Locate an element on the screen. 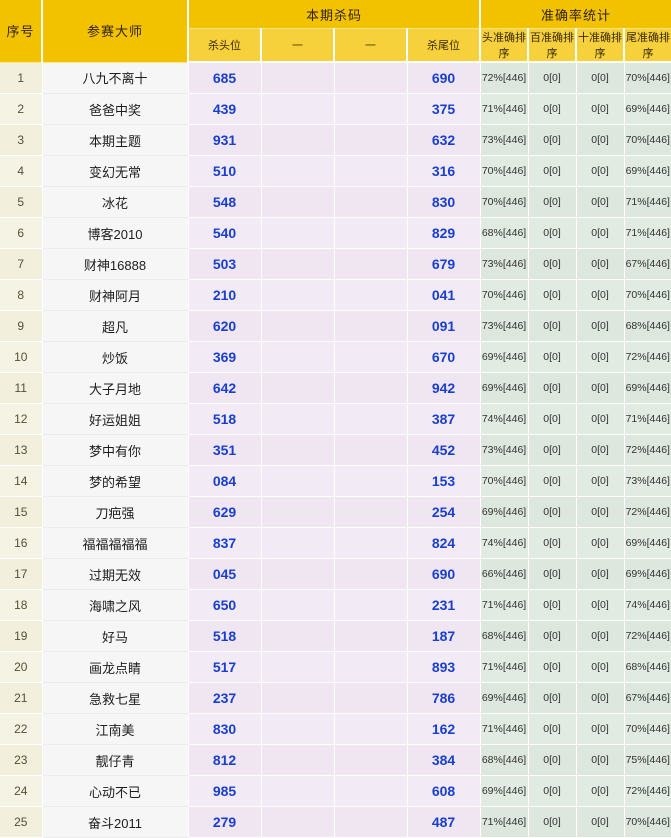 The image size is (671, 838). table-row: 20 画龙点睛 517 893 71%[446] 0[0] 0[0] 68%[446] is located at coordinates (335, 667).